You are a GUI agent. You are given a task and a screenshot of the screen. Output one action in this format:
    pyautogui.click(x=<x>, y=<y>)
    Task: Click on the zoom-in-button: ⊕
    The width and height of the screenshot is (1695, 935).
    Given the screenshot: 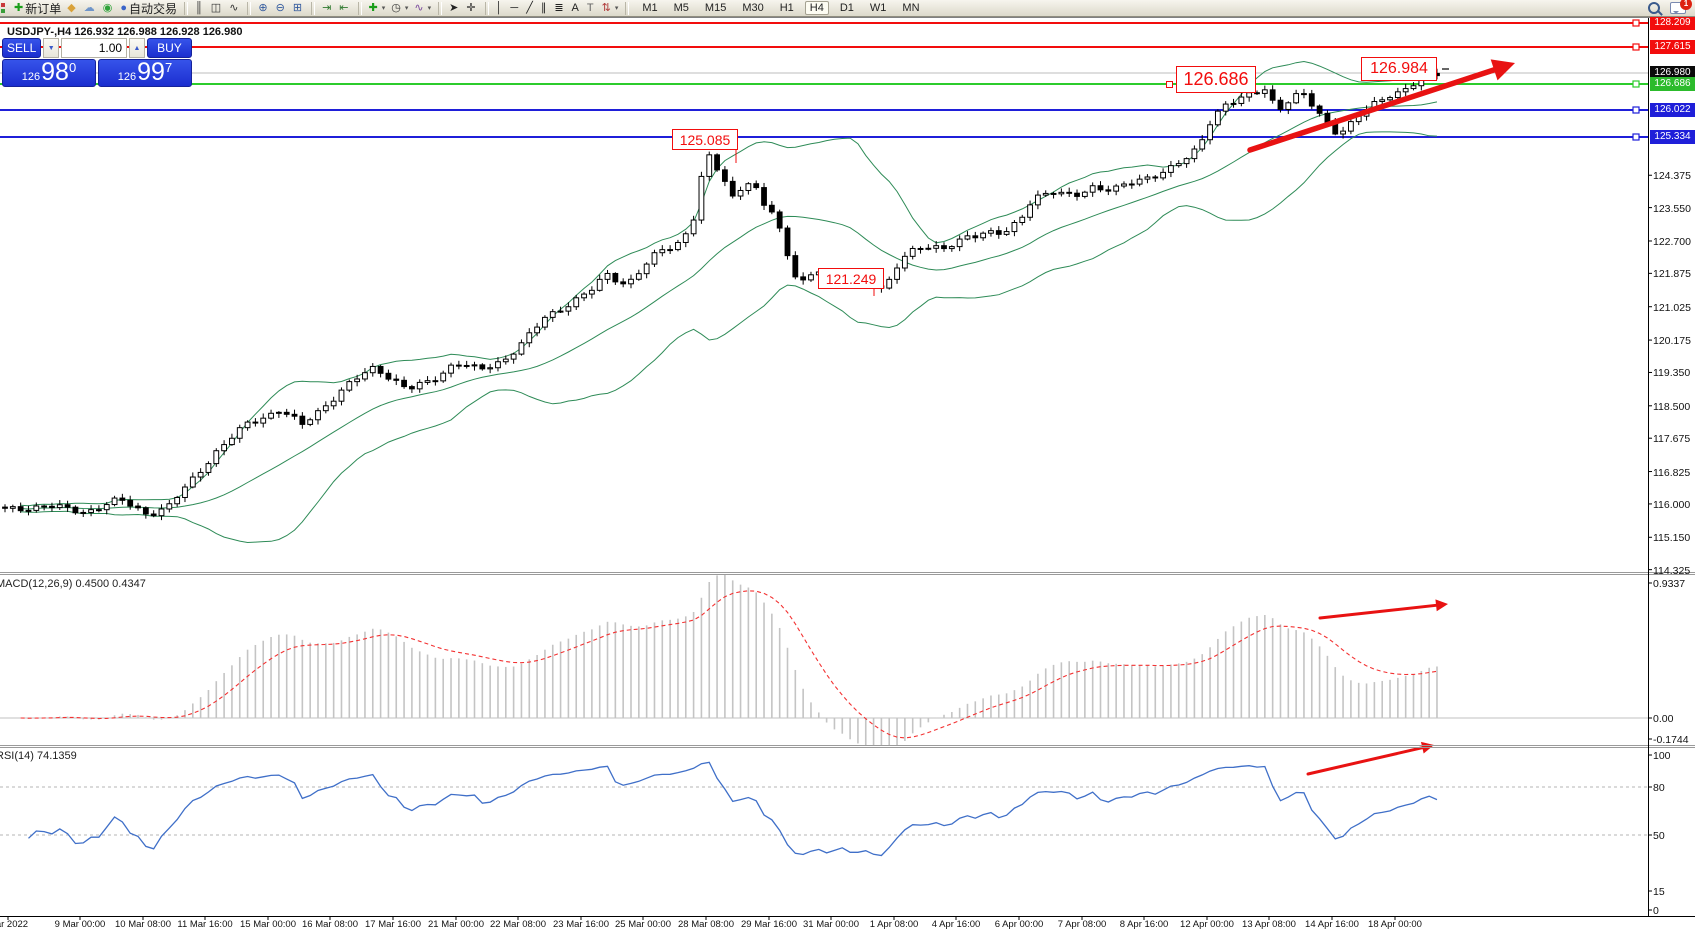 What is the action you would take?
    pyautogui.click(x=263, y=8)
    